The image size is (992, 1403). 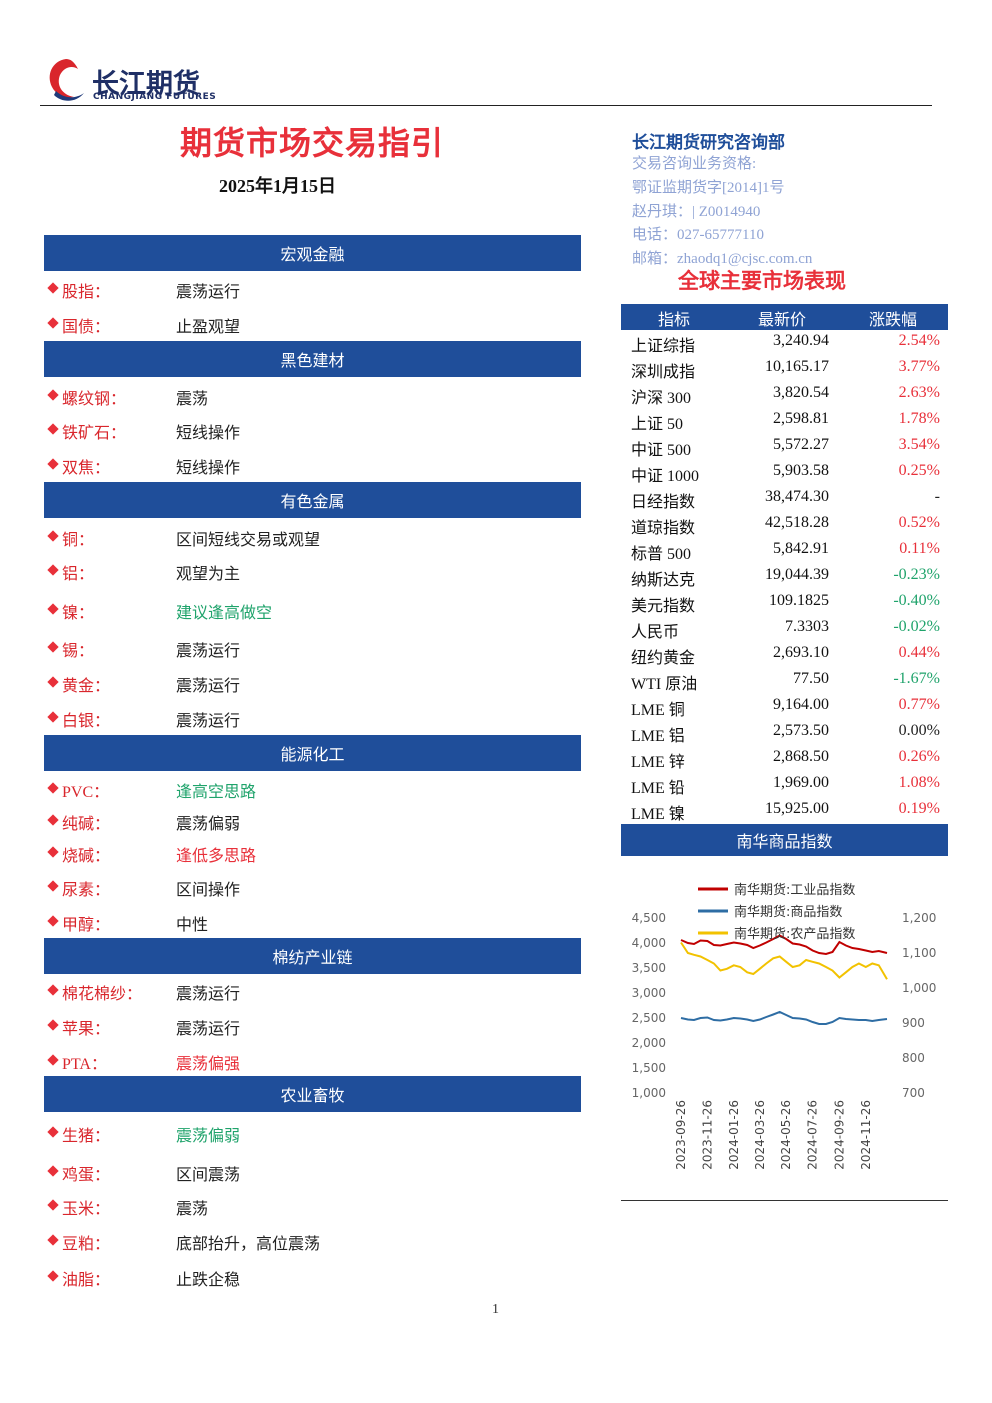 What do you see at coordinates (661, 398) in the screenshot?
I see `row-name: 沪深 300` at bounding box center [661, 398].